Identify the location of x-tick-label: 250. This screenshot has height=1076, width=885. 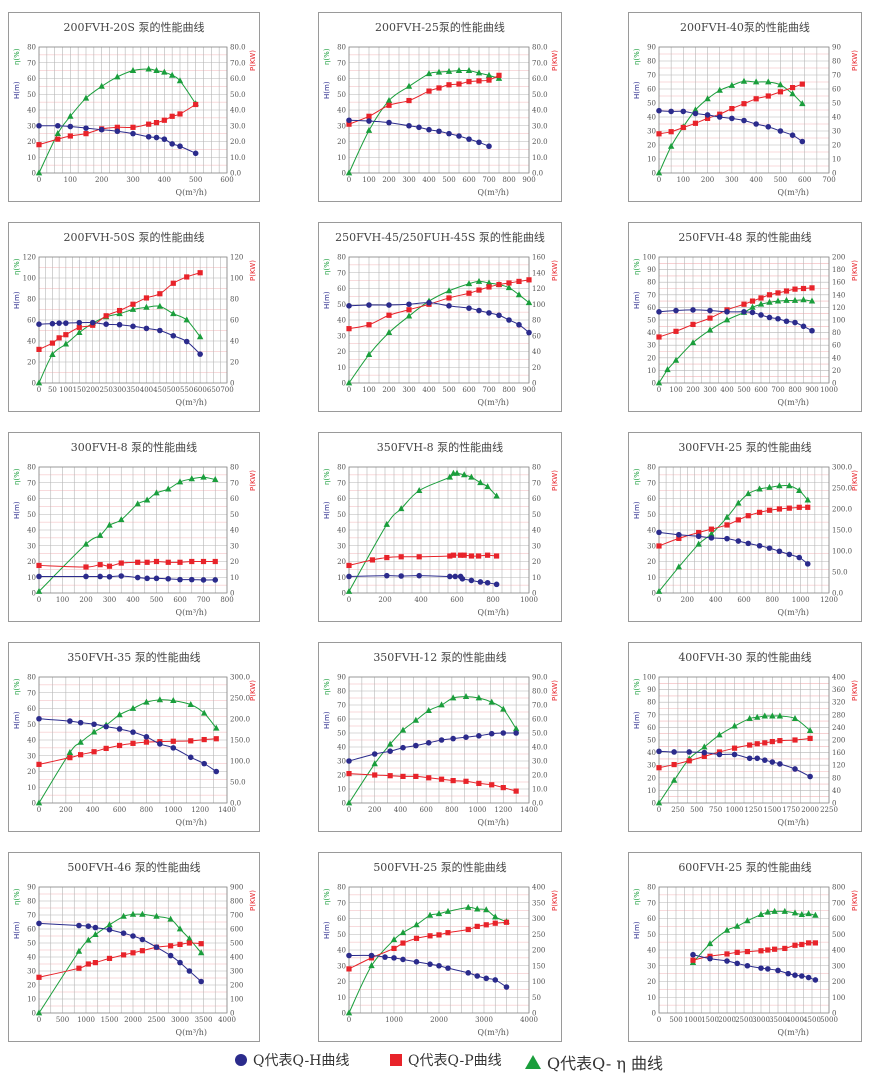
(105, 390).